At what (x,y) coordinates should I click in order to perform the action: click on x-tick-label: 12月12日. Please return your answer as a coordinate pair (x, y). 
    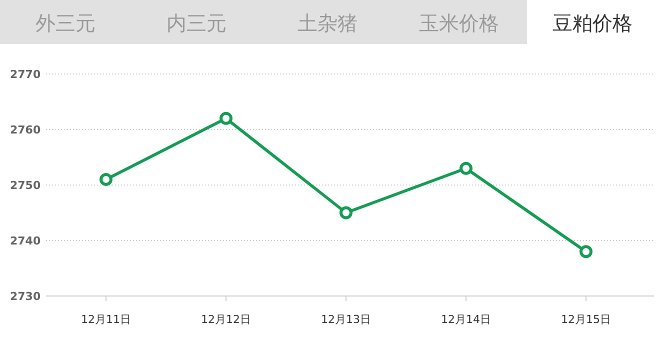
    Looking at the image, I should click on (226, 319).